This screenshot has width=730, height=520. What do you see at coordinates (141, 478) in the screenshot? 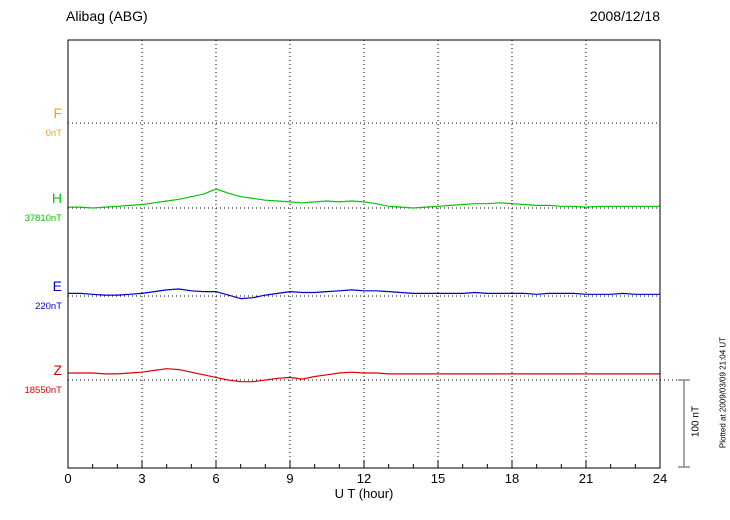
I see `x-tick-label: 3` at bounding box center [141, 478].